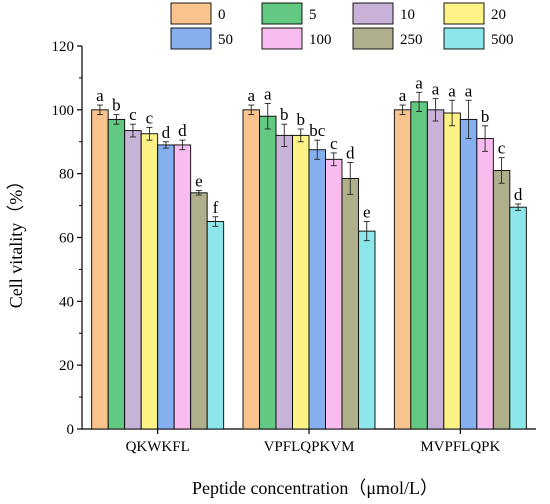  Describe the element at coordinates (411, 40) in the screenshot. I see `legend-label: 250` at that location.